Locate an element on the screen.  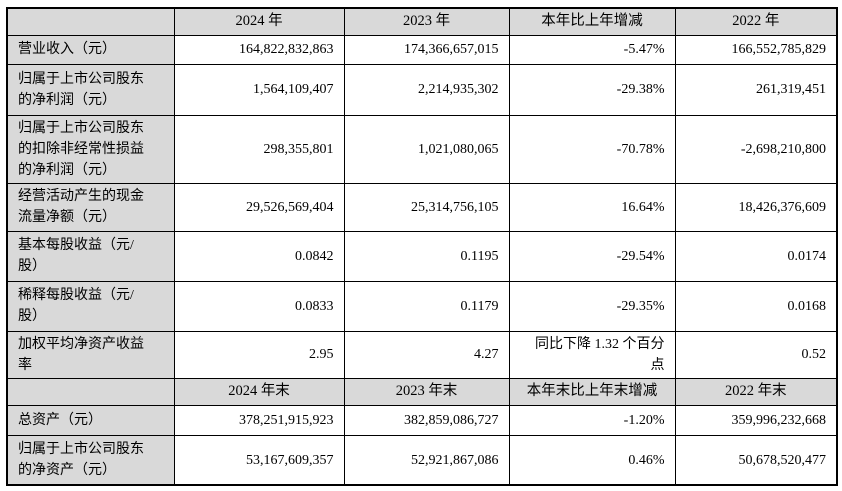
value-2022: 50,678,520,477 is located at coordinates (756, 460).